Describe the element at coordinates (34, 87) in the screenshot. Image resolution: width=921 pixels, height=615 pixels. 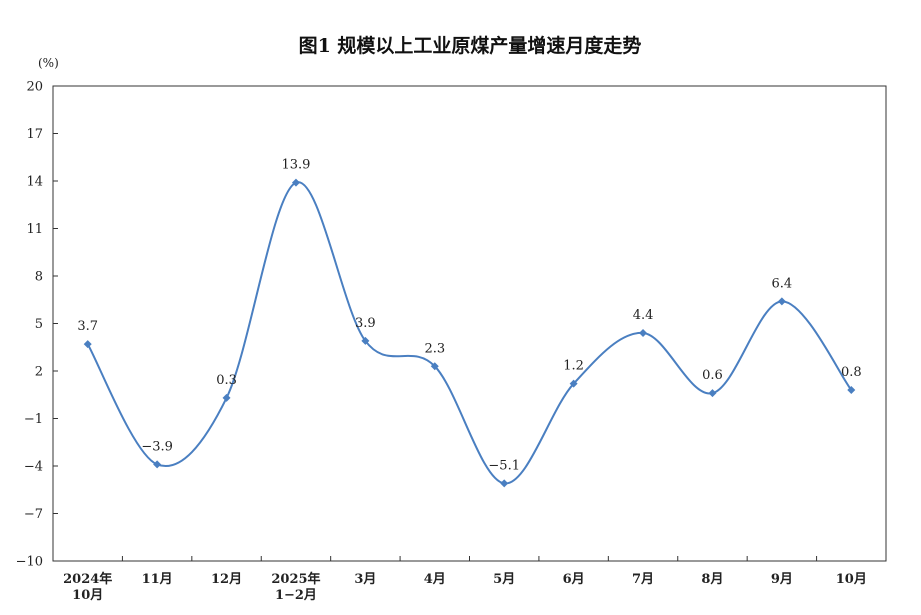
I see `y-tick-label: 20` at that location.